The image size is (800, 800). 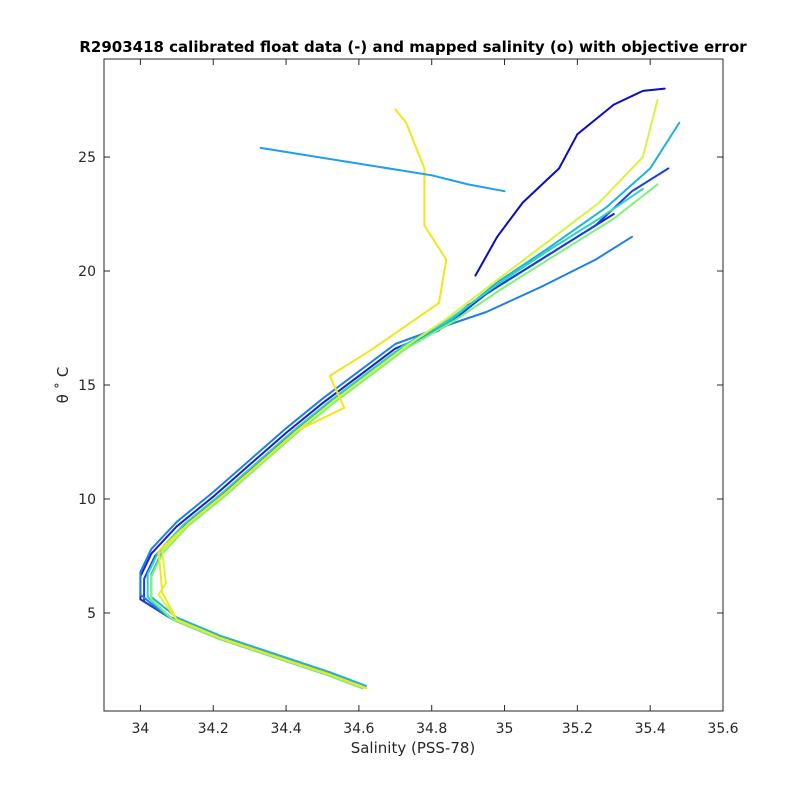 I want to click on y-tick-label: 10, so click(x=87, y=500).